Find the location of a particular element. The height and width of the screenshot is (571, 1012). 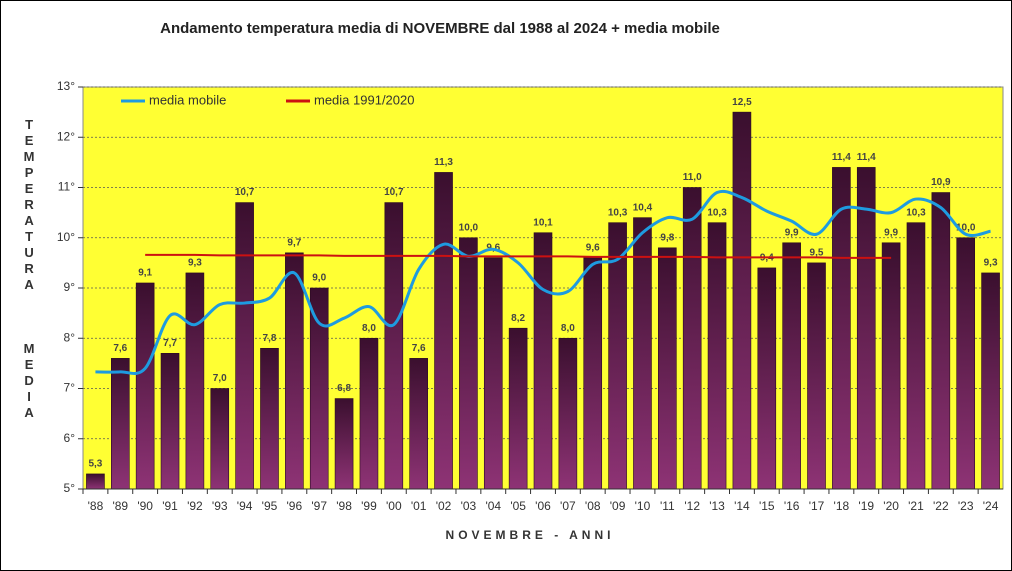

value-label: 9,9 is located at coordinates (792, 232).